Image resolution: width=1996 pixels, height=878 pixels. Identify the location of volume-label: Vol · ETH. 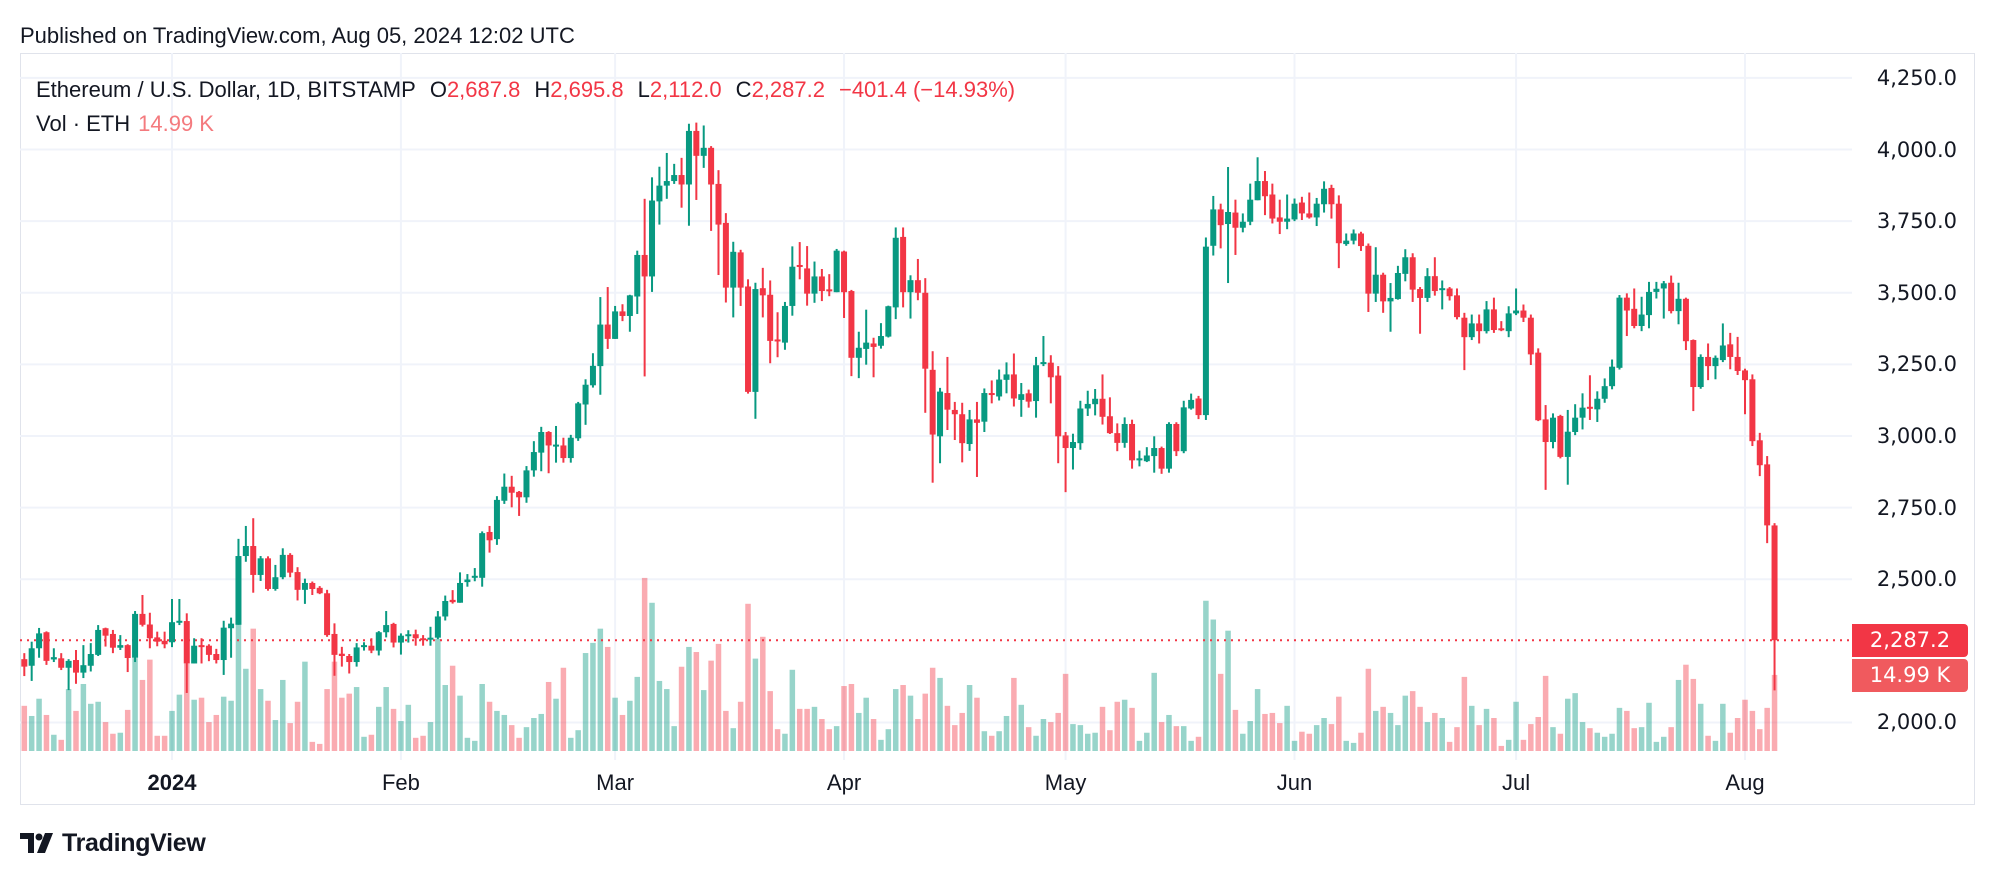
(83, 123).